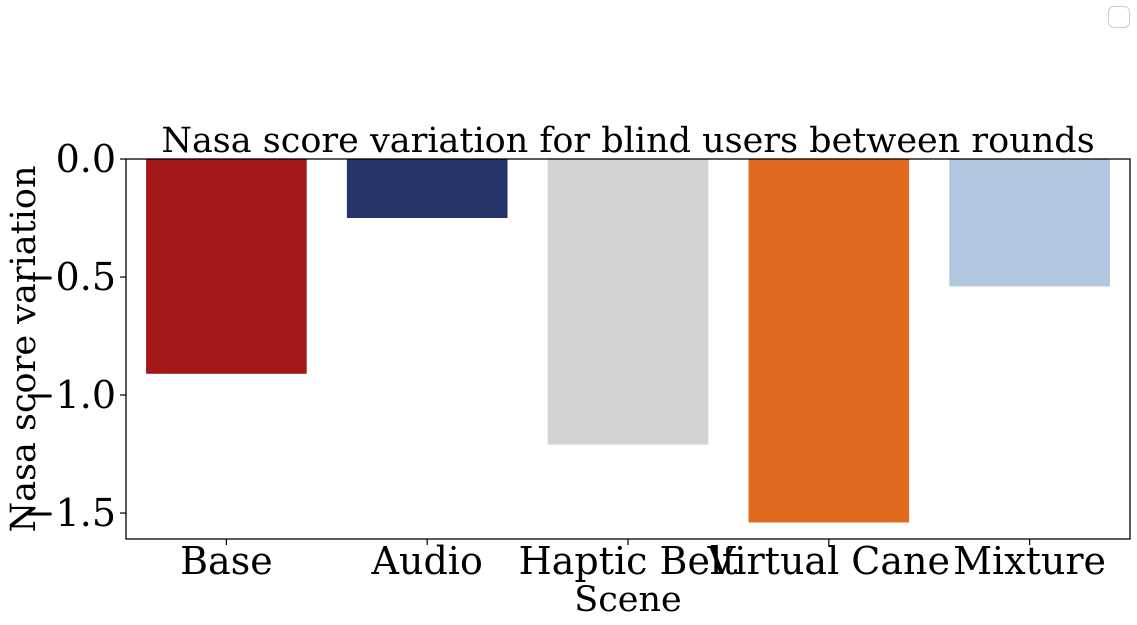 The width and height of the screenshot is (1137, 625). What do you see at coordinates (24, 349) in the screenshot?
I see `y-axis-label: Nasa score variation` at bounding box center [24, 349].